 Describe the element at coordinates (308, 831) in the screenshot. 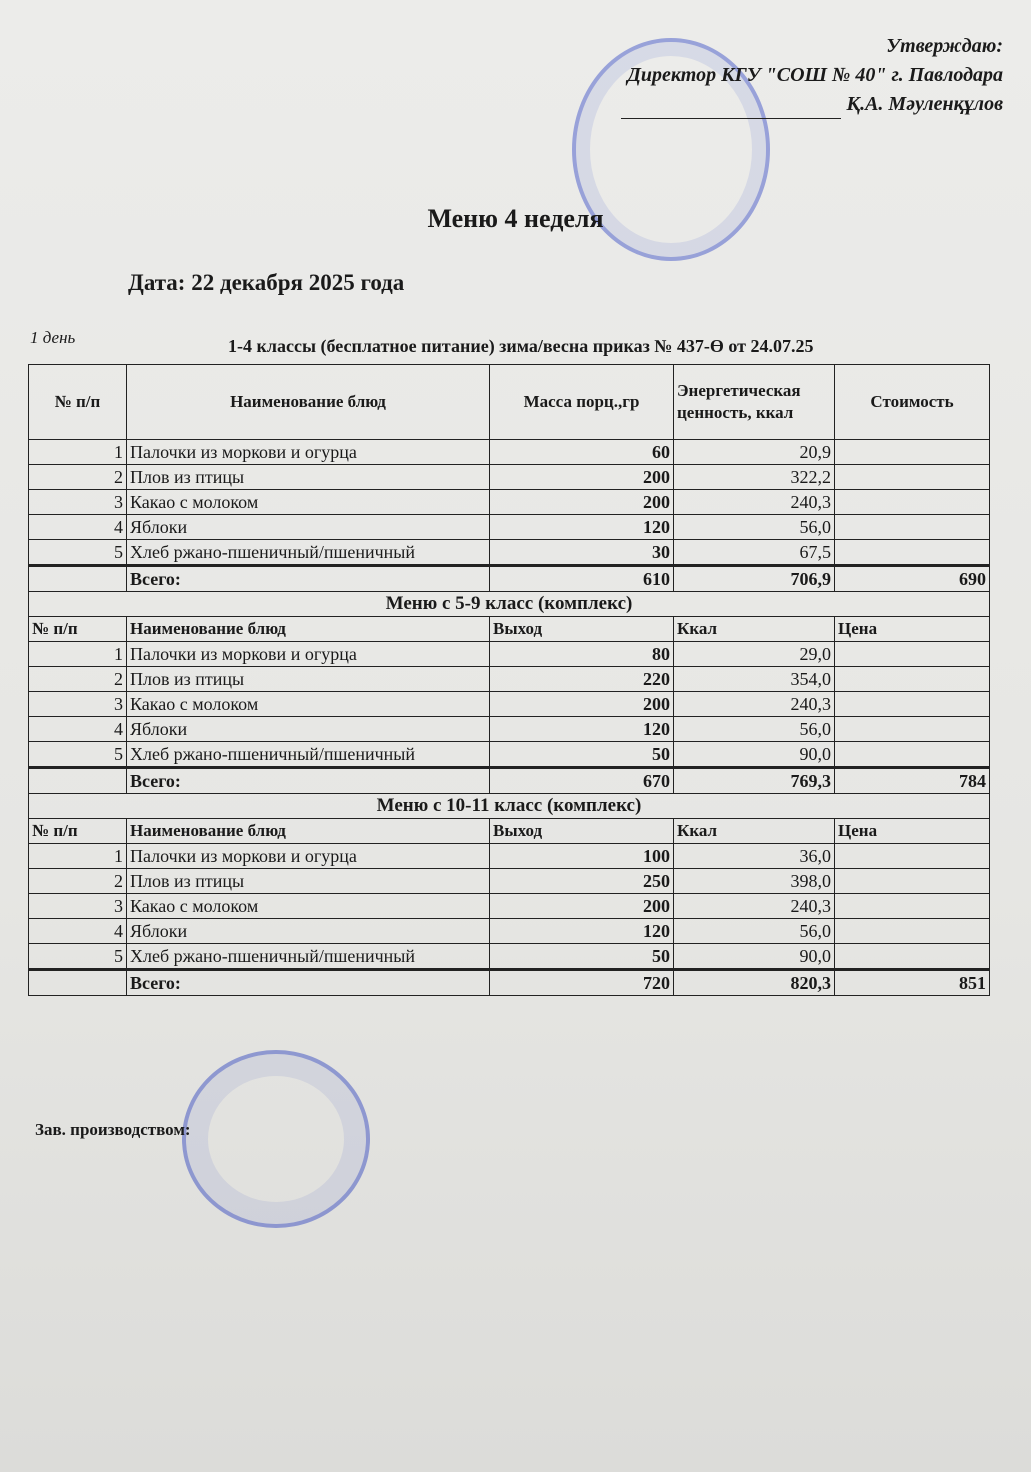

I see `cell-dish: Наименование блюд` at that location.